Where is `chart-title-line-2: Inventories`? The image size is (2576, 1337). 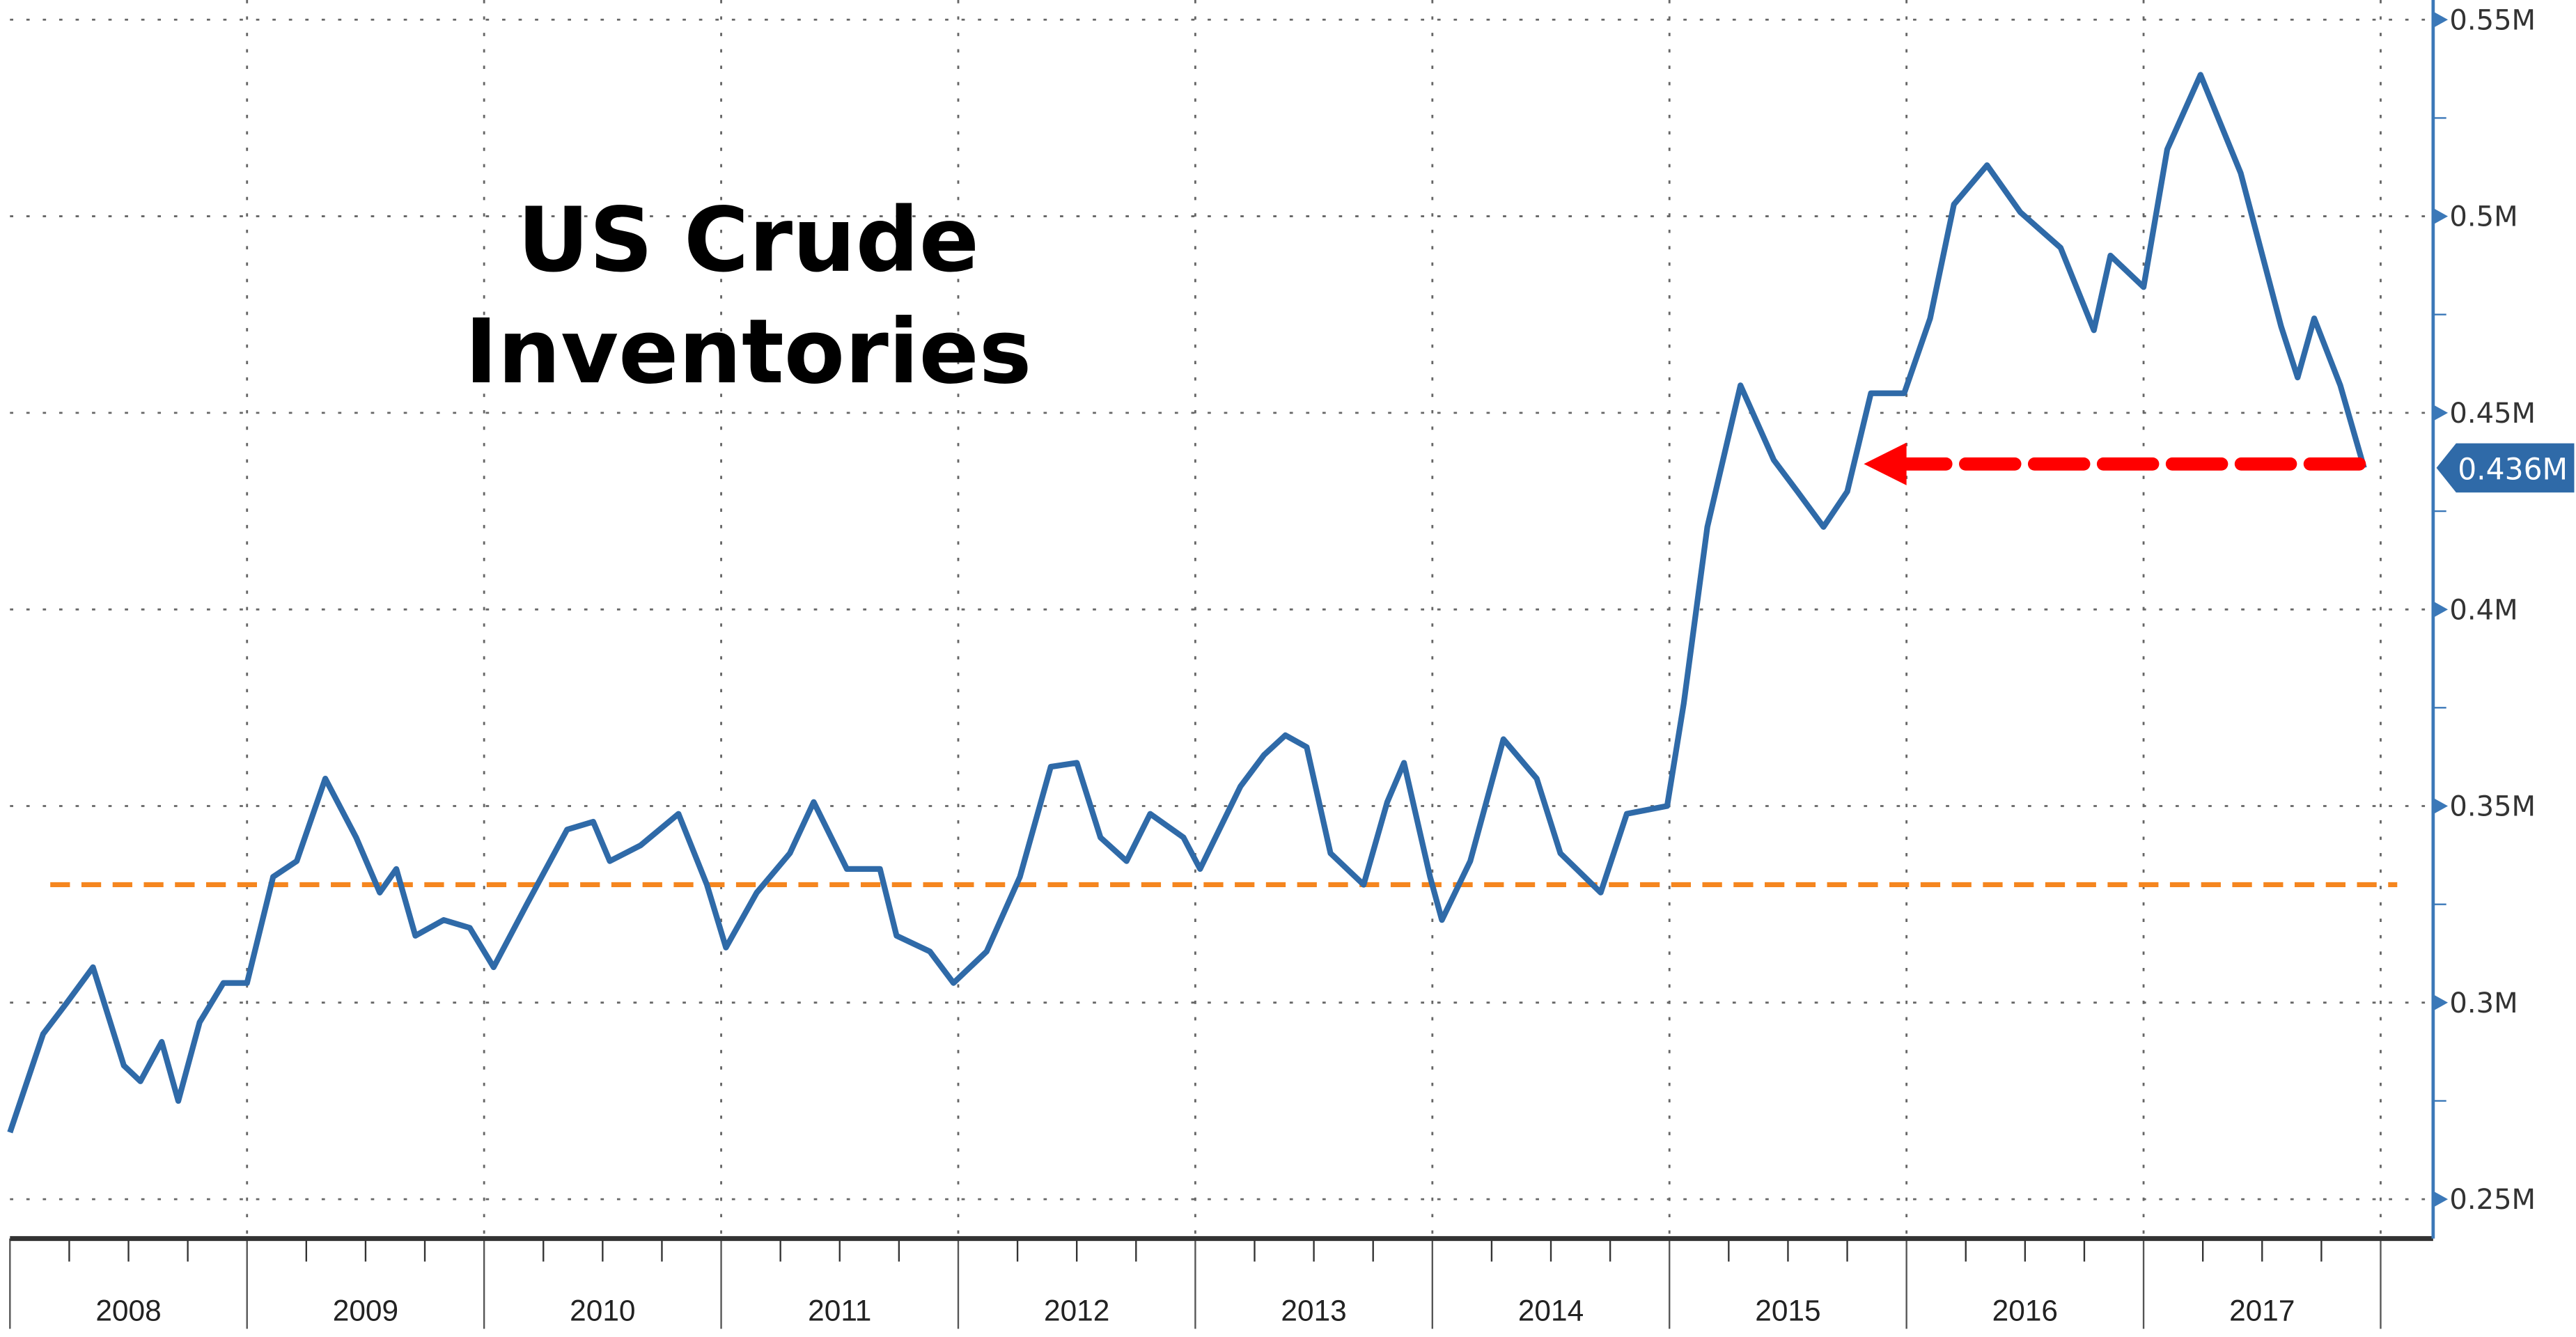 chart-title-line-2: Inventories is located at coordinates (748, 353).